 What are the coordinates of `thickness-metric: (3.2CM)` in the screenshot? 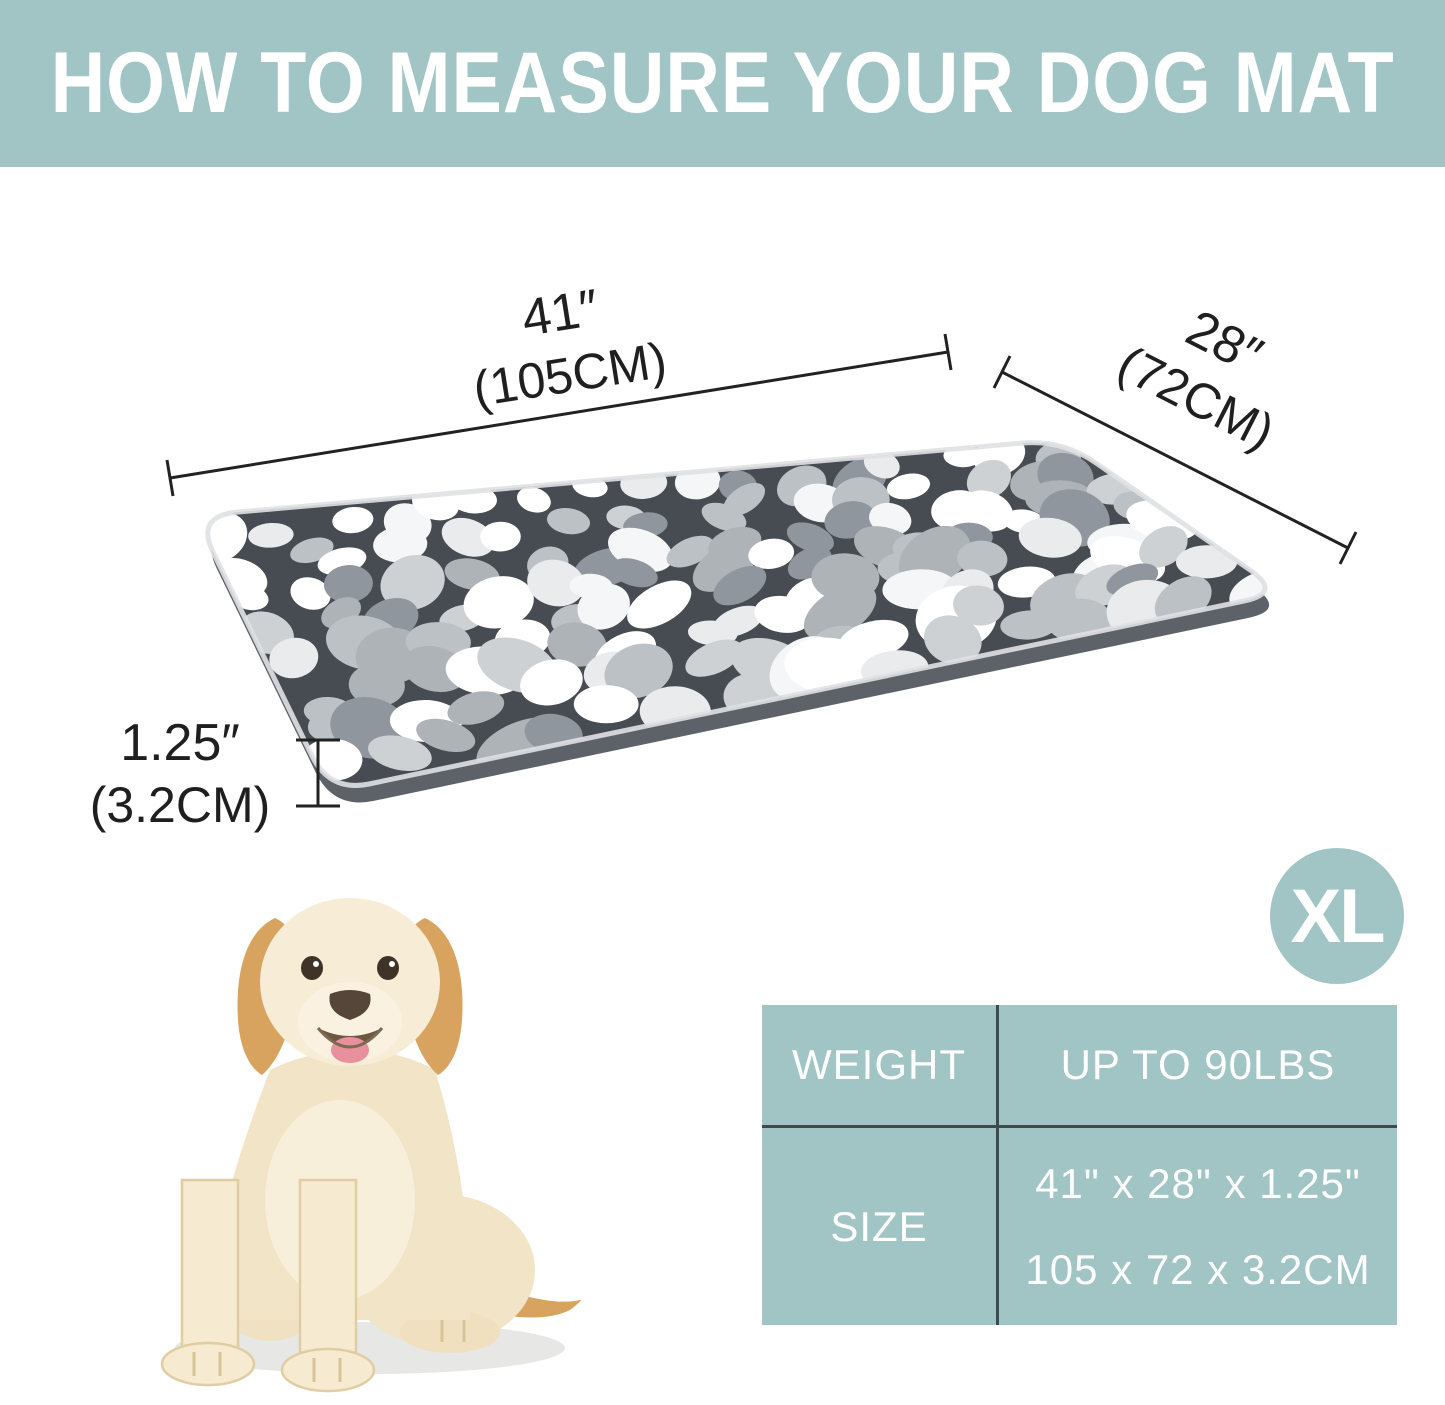 It's located at (180, 805).